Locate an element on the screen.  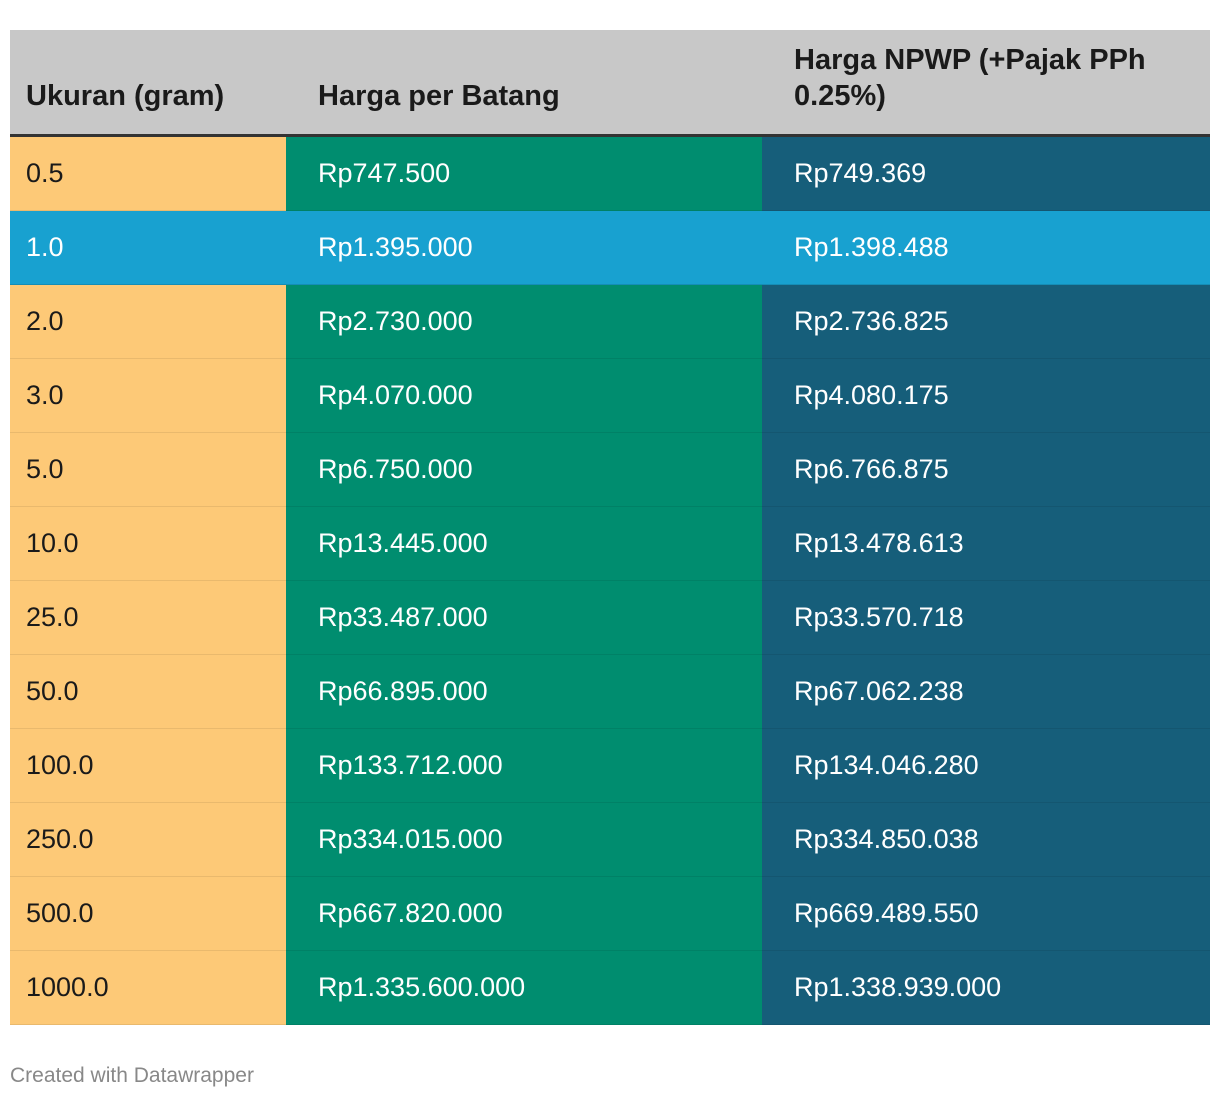
table-row: 250.0 Rp334.015.000 Rp334.850.038 is located at coordinates (610, 839).